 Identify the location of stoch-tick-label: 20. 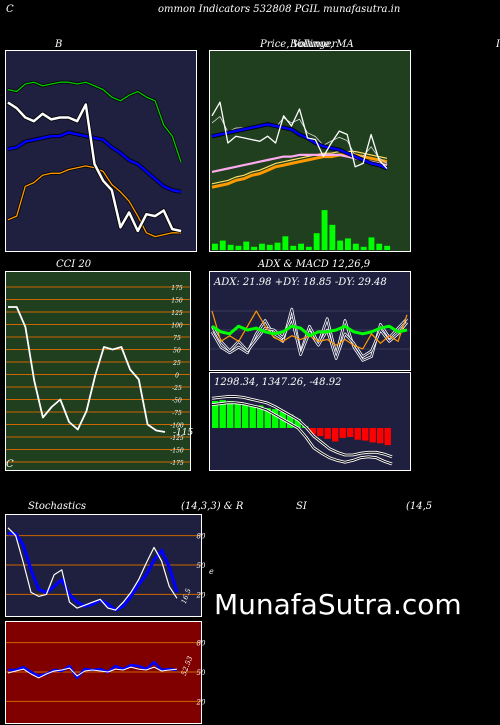
(201, 595).